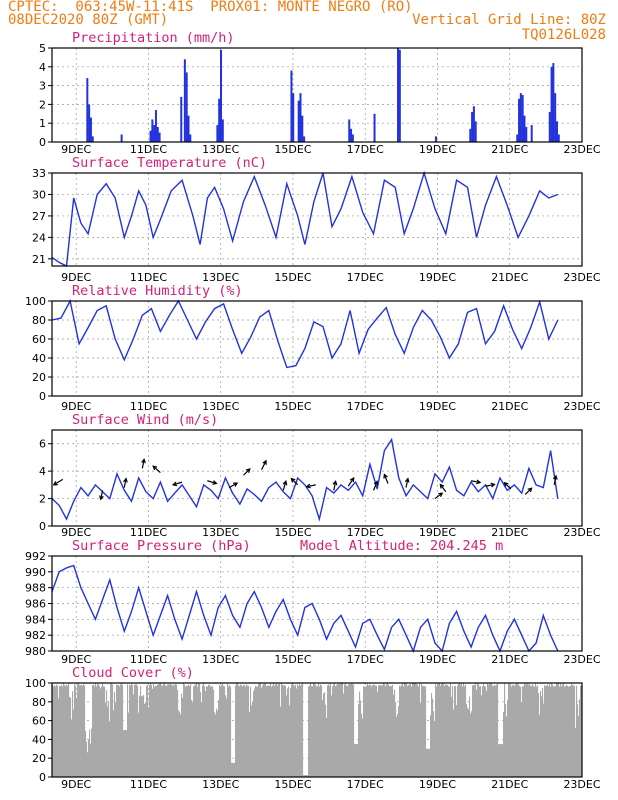 This screenshot has width=618, height=800. What do you see at coordinates (317, 219) in the screenshot?
I see `panel-frame` at bounding box center [317, 219].